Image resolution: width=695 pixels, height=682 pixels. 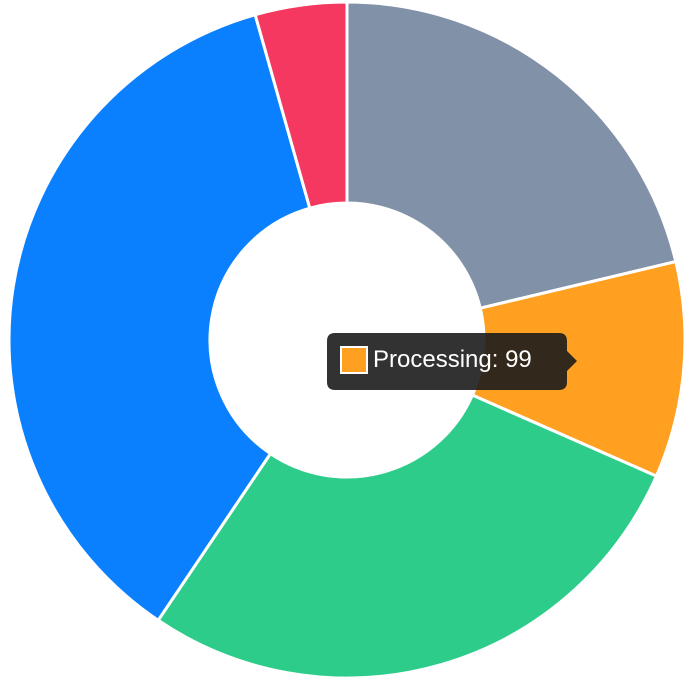 I want to click on tooltip-value: 99, so click(x=518, y=359).